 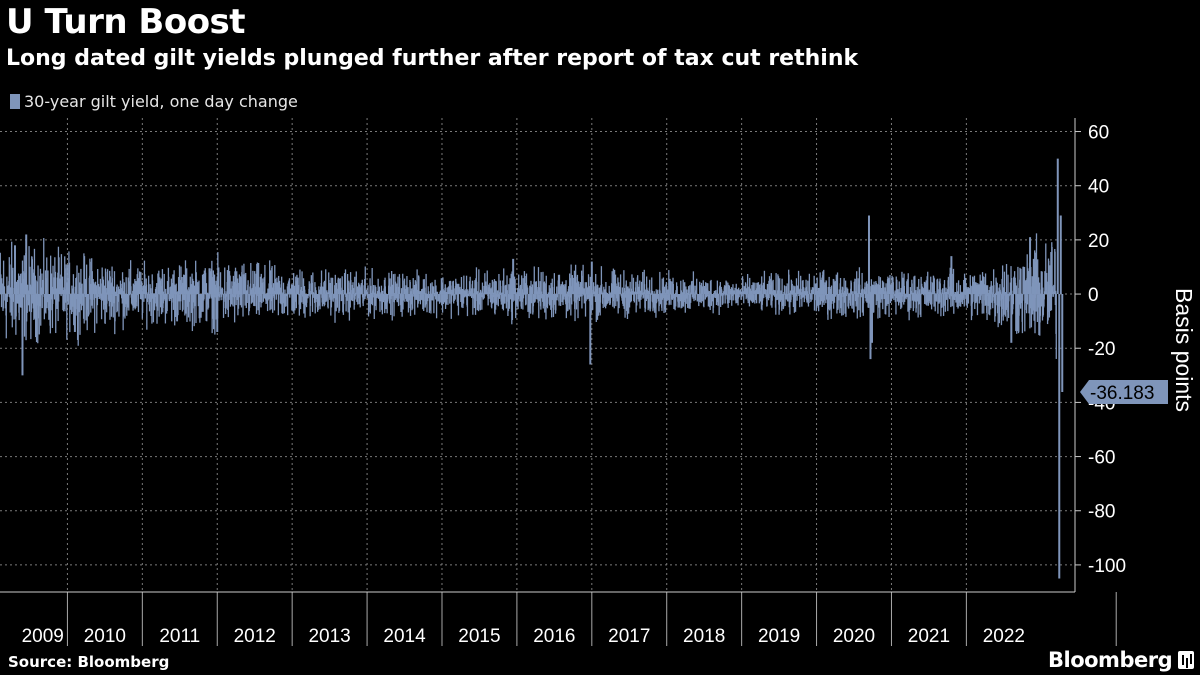 I want to click on x-tick-label: 2009, so click(x=43, y=636).